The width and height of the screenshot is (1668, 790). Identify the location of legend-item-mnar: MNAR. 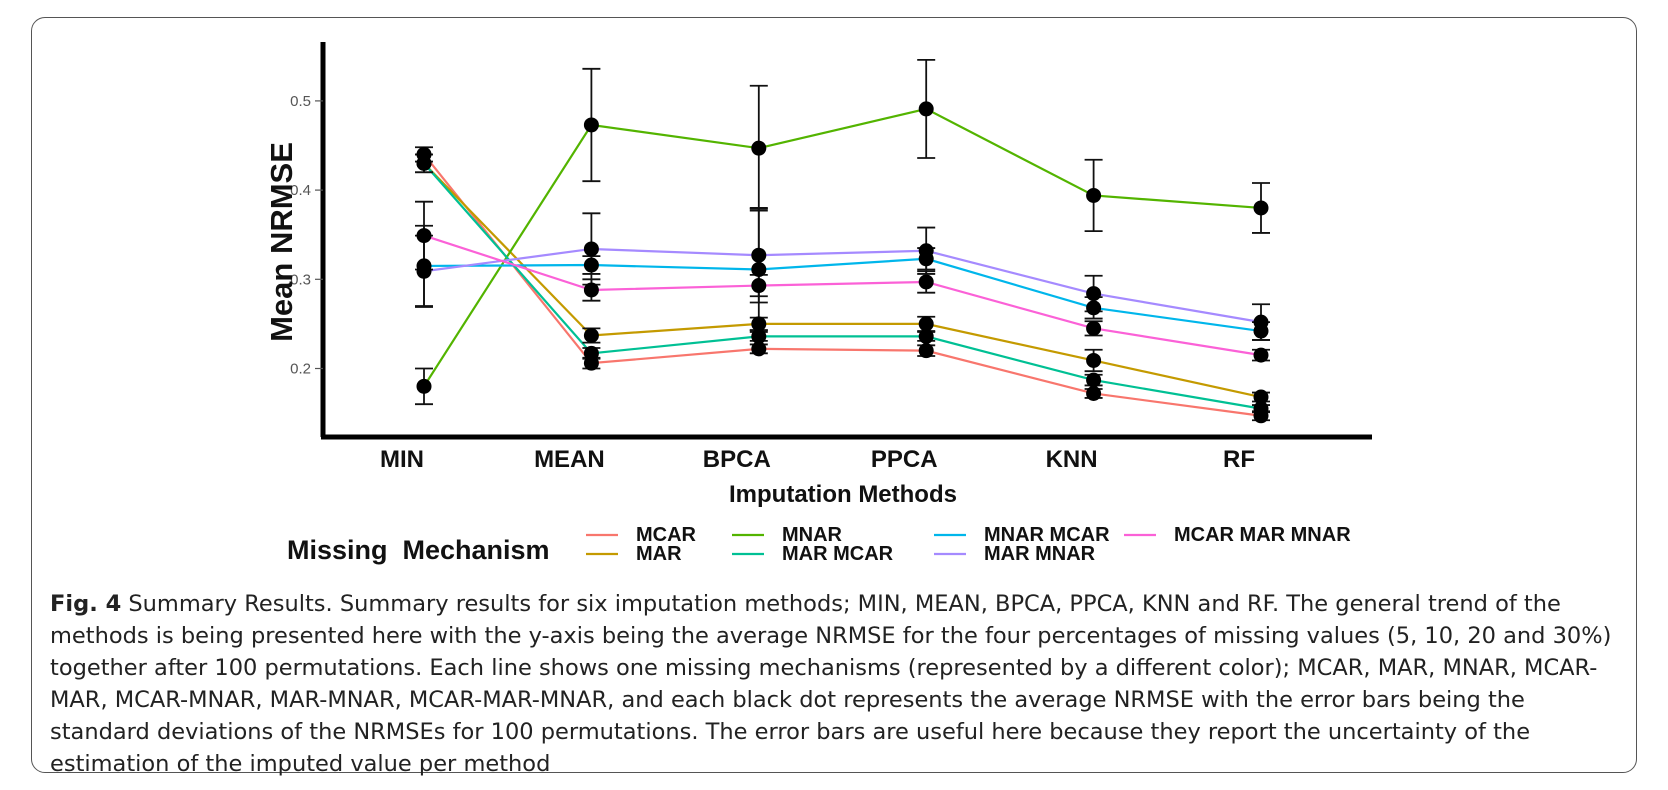
(787, 535).